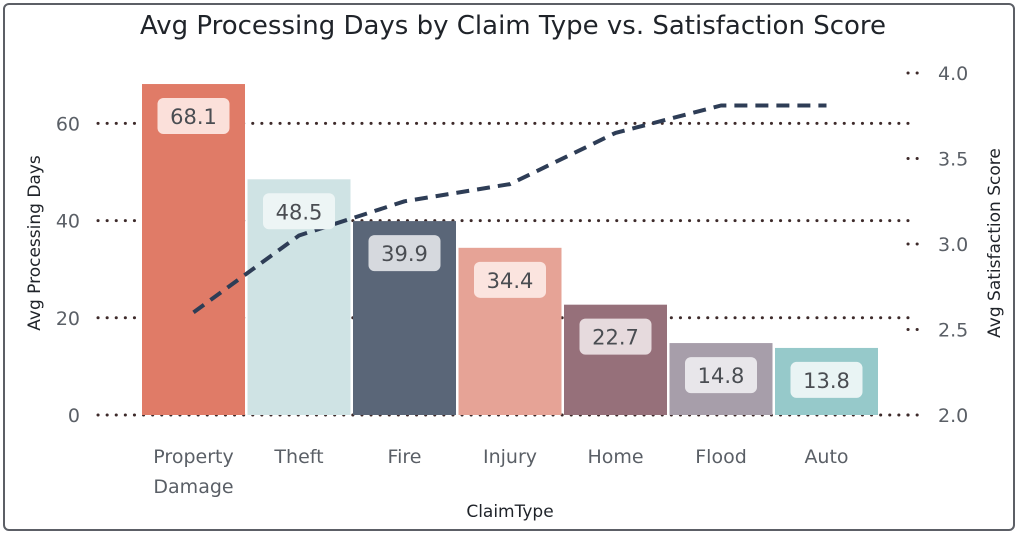 The image size is (1024, 538). What do you see at coordinates (68, 270) in the screenshot?
I see `y-axis-left-ticks: 0 20 40 60` at bounding box center [68, 270].